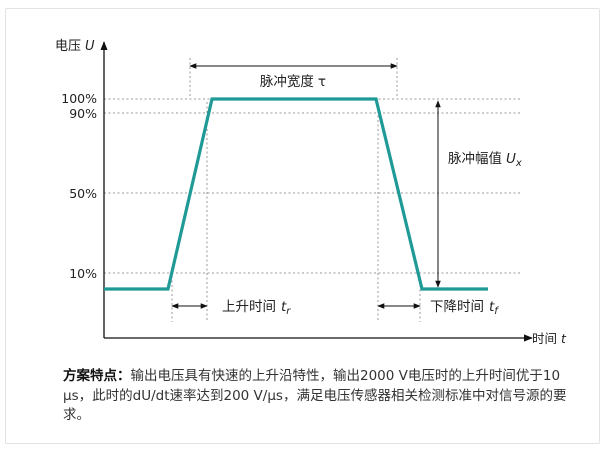  I want to click on level-label-100: 100%, so click(79, 98).